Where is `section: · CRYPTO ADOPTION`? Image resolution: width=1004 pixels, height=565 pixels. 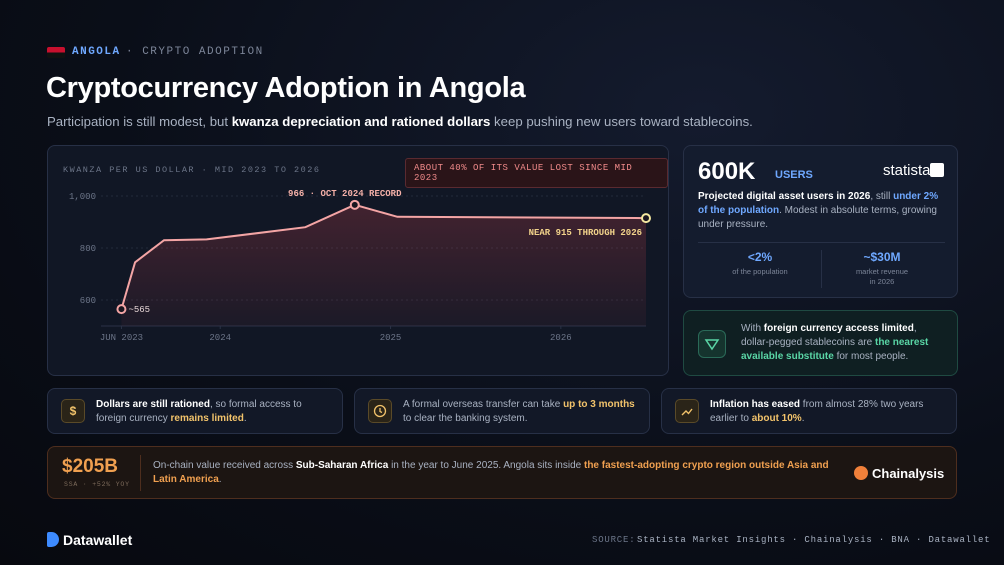
section: · CRYPTO ADOPTION is located at coordinates (195, 52).